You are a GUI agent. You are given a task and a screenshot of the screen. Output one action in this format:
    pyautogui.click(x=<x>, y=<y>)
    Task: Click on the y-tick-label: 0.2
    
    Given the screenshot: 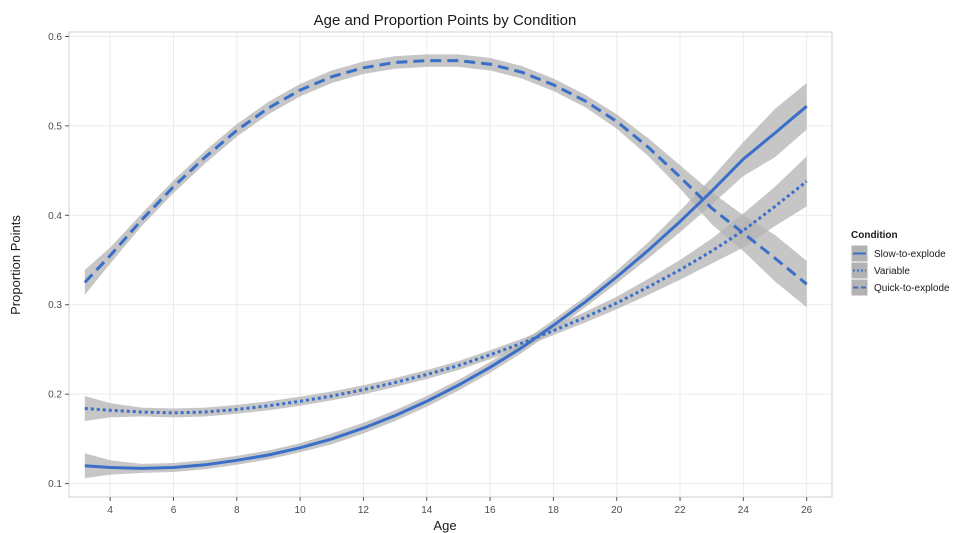 What is the action you would take?
    pyautogui.click(x=55, y=395)
    